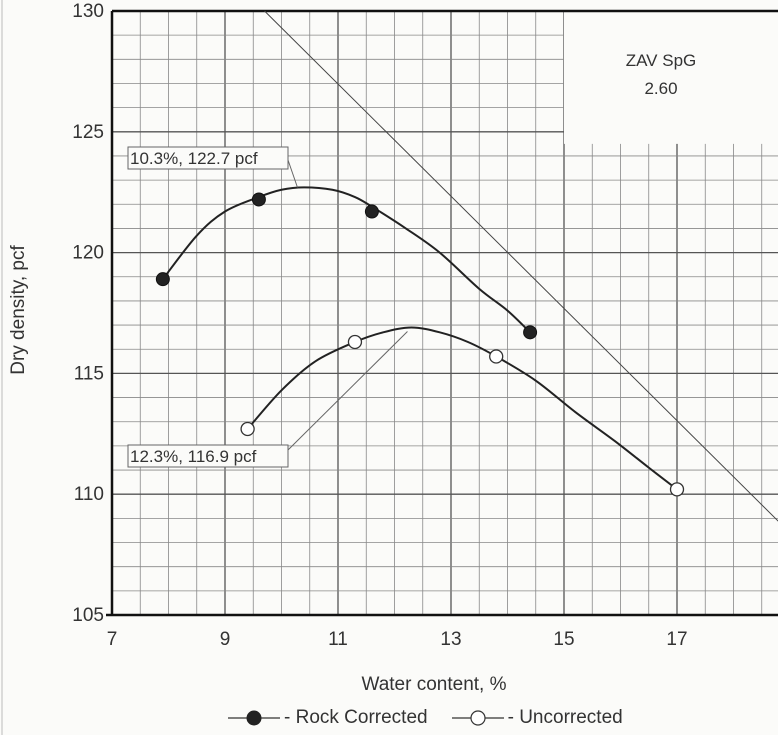 The image size is (778, 735). I want to click on y-tick-label: 130, so click(88, 11).